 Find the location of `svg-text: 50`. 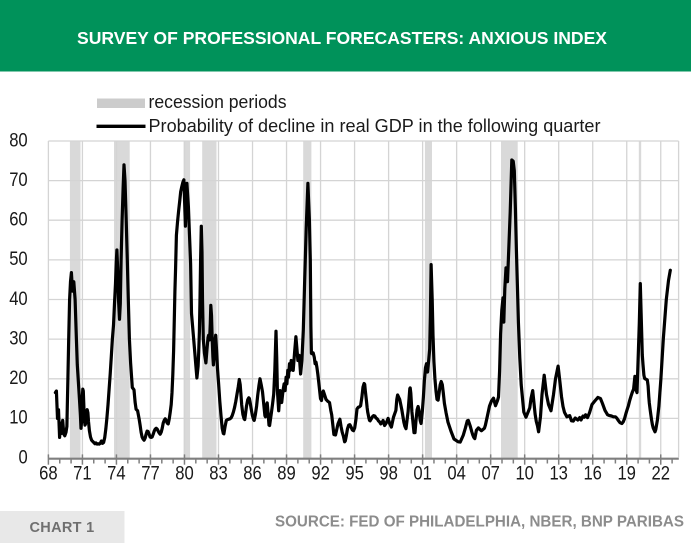

svg-text: 50 is located at coordinates (18, 259).